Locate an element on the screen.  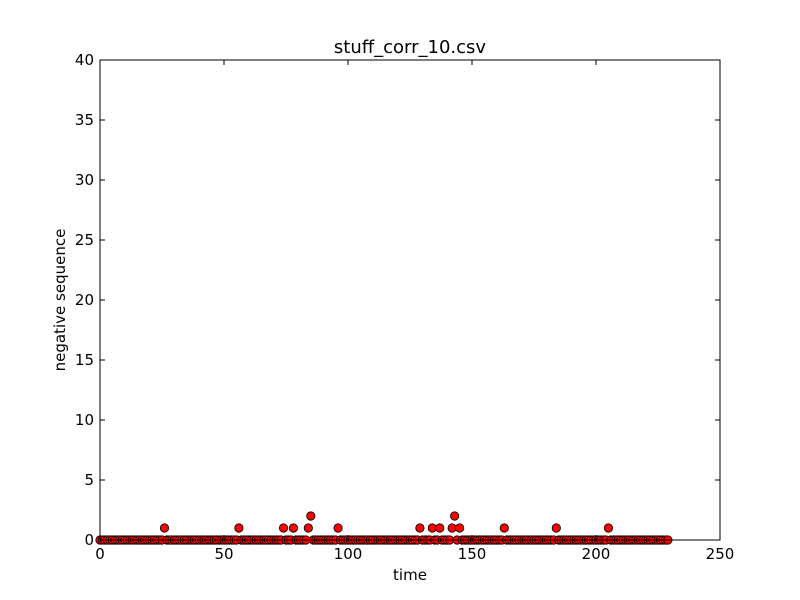
x-tick-label: 250 is located at coordinates (720, 554).